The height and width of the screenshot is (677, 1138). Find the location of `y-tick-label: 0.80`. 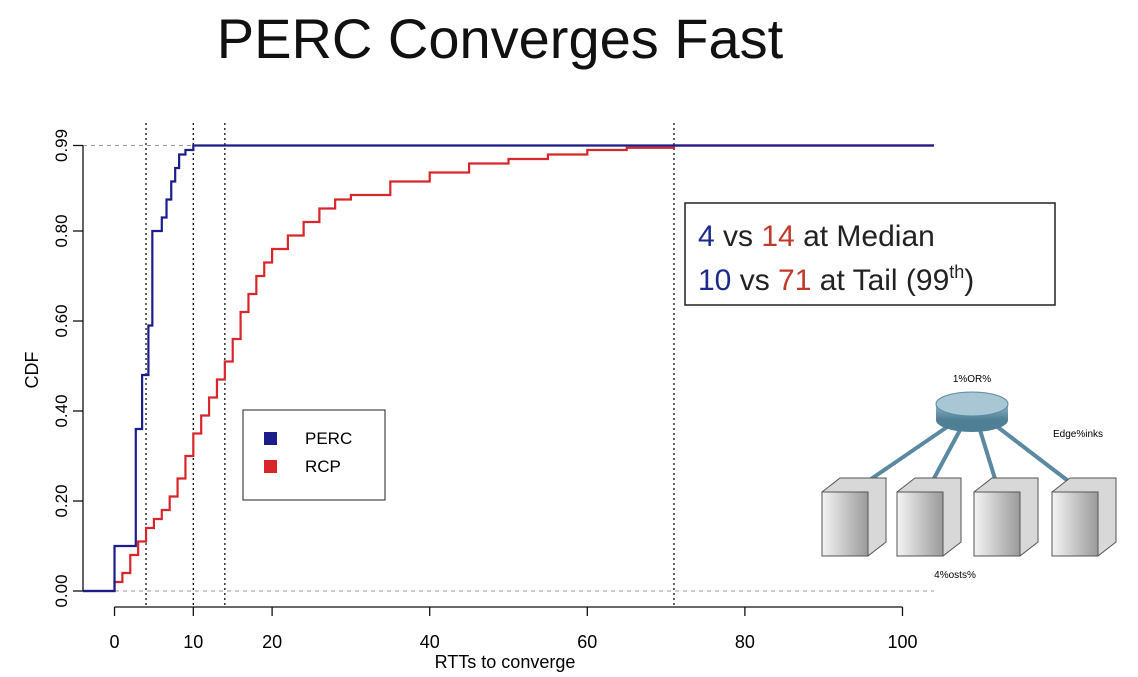

y-tick-label: 0.80 is located at coordinates (61, 230).